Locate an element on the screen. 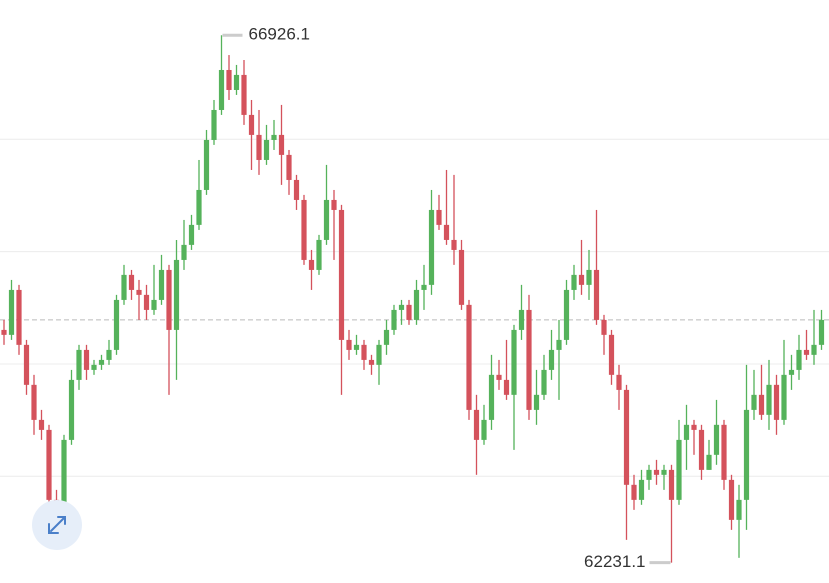 Image resolution: width=829 pixels, height=583 pixels. expand-button is located at coordinates (57, 525).